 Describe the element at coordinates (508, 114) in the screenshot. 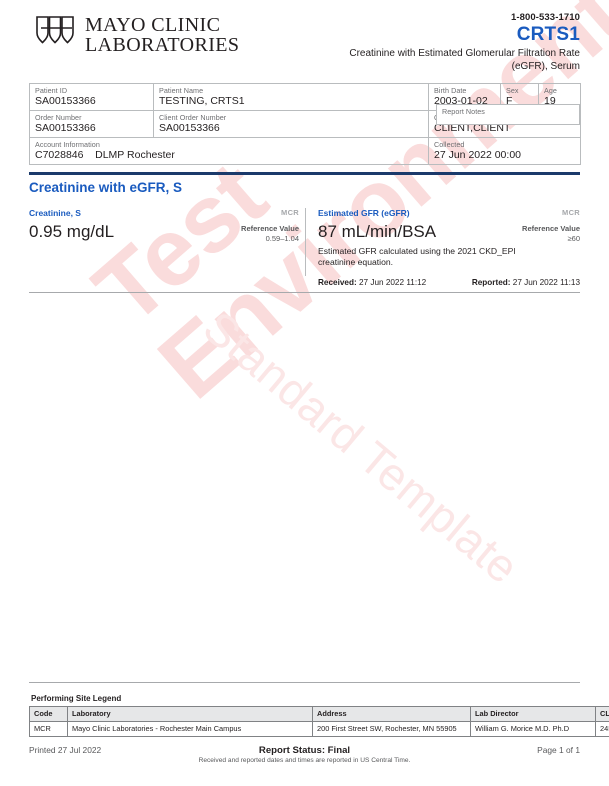

I see `report-notes-cell: Report Notes` at that location.